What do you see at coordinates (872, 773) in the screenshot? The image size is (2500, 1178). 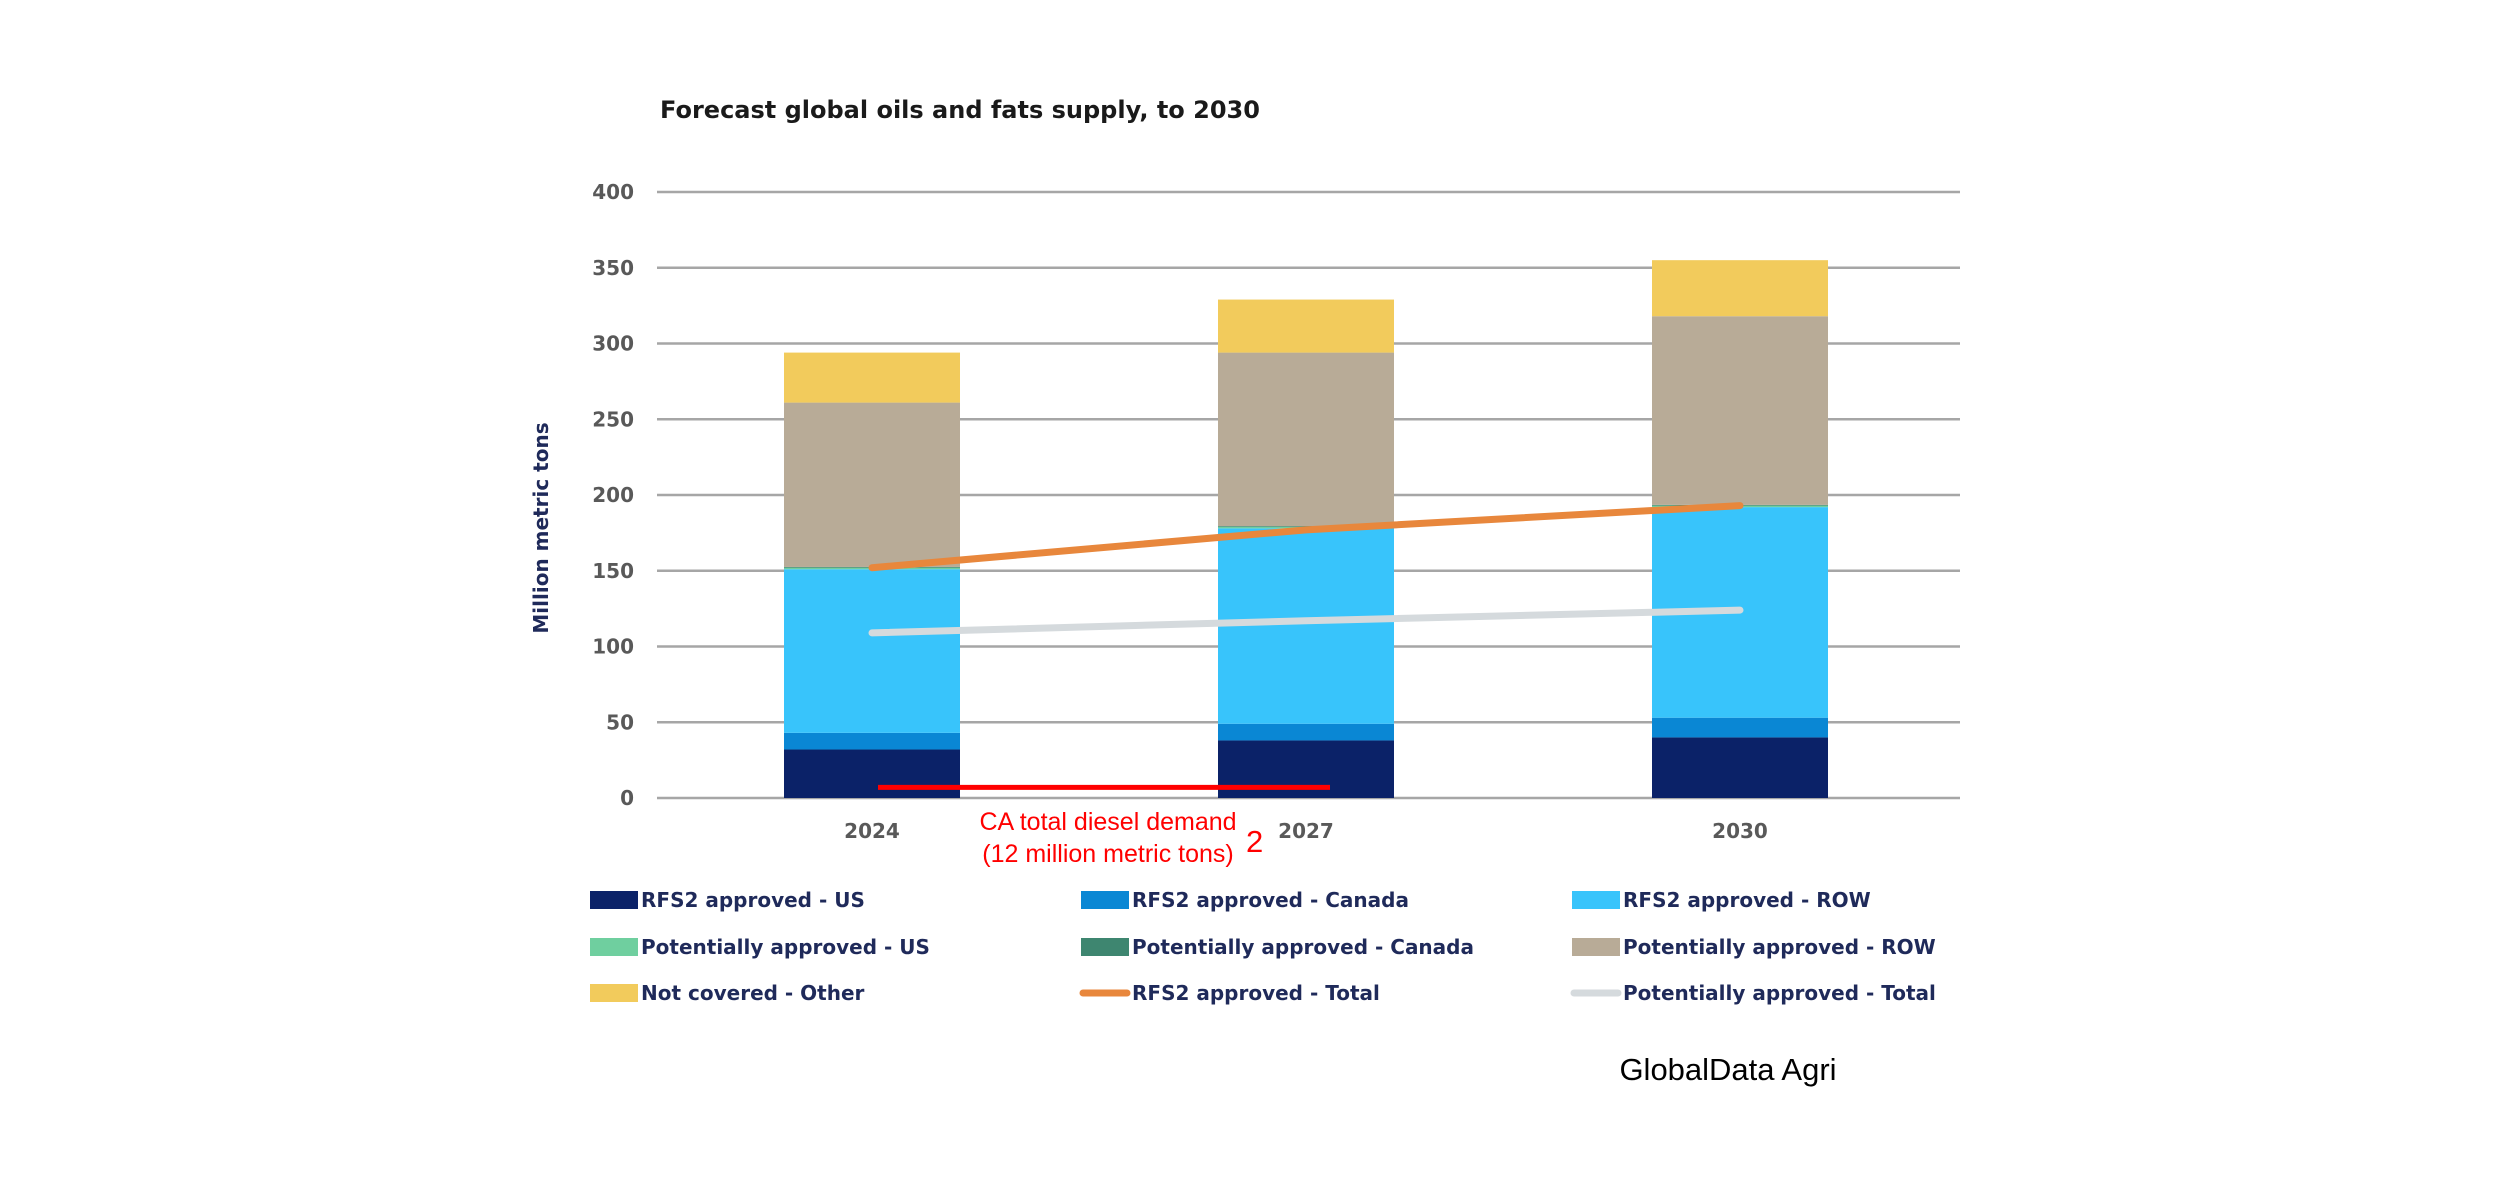 I see `bar-rfs2-approved-us-2024` at bounding box center [872, 773].